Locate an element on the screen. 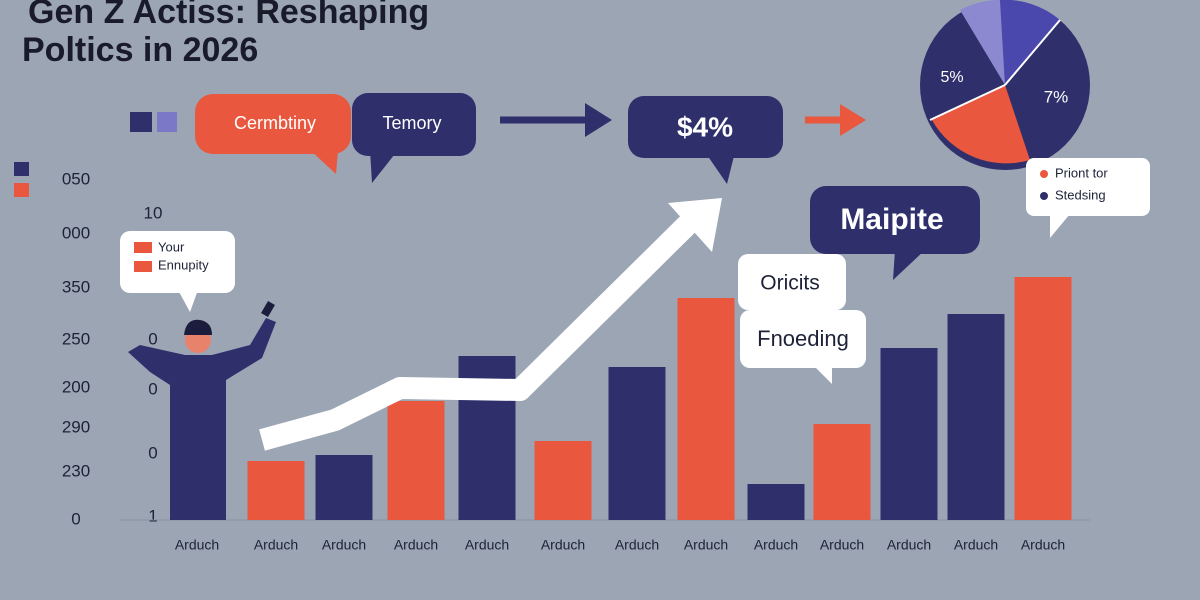  callout-bubble: Cermbtiny is located at coordinates (273, 134).